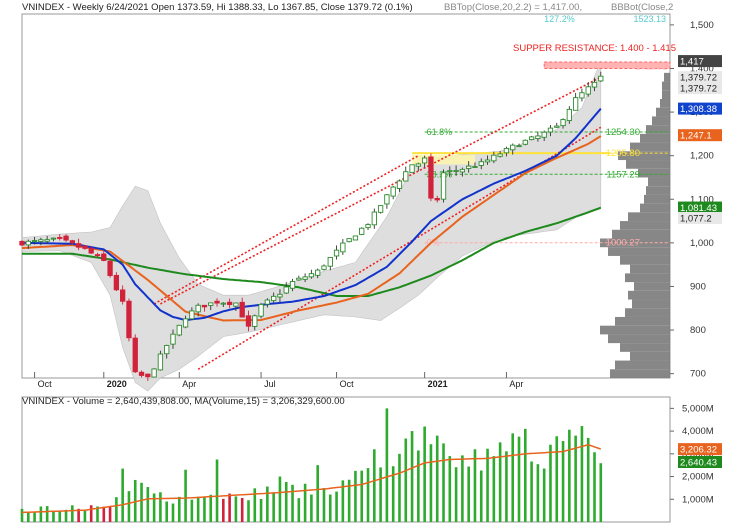 This screenshot has width=748, height=529. What do you see at coordinates (623, 132) in the screenshot?
I see `fib-level-label: 1254.30` at bounding box center [623, 132].